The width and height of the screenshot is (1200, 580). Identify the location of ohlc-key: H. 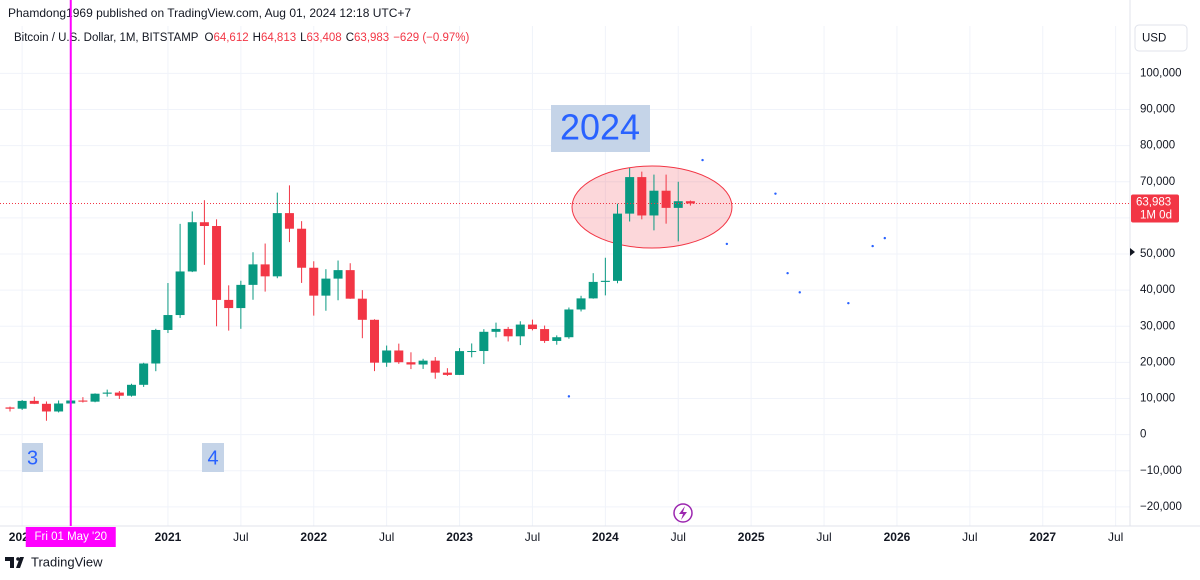
(257, 38).